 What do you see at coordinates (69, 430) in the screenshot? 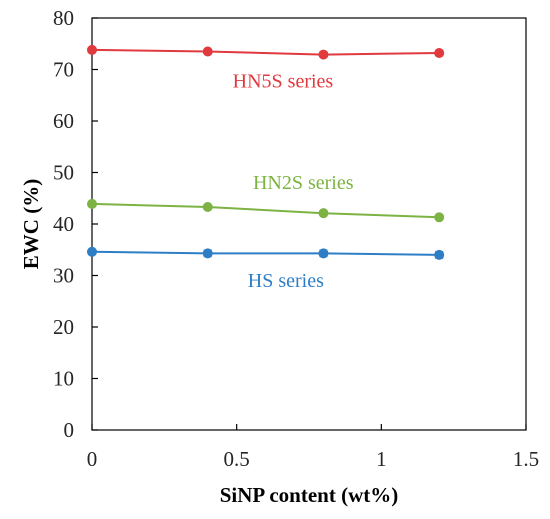
I see `y-tick-label: 0` at bounding box center [69, 430].